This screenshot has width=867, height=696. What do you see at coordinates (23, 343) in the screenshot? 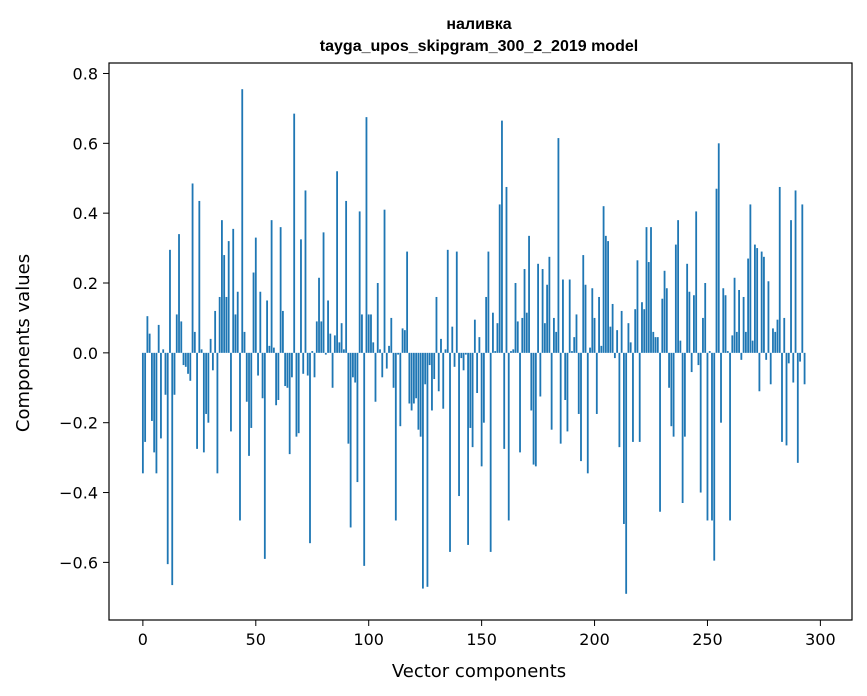
I see `y-axis-label: Components values` at bounding box center [23, 343].